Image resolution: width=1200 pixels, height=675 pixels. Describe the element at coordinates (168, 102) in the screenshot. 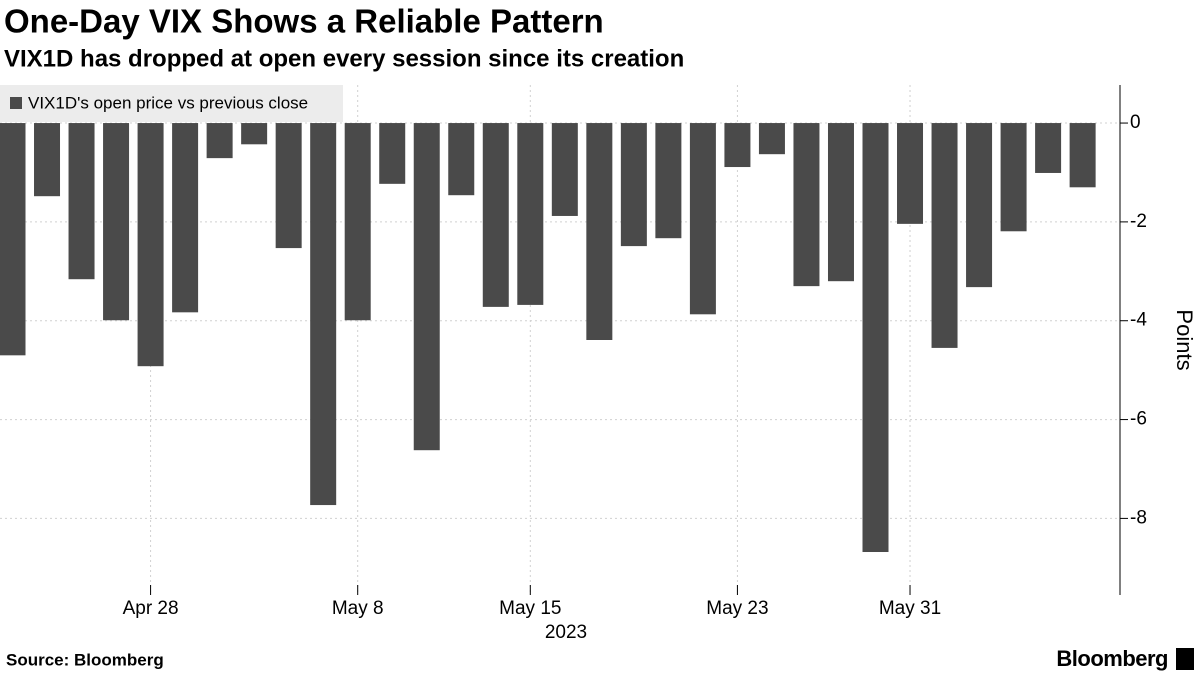

I see `legend-label: VIX1D's open price vs previous close` at that location.